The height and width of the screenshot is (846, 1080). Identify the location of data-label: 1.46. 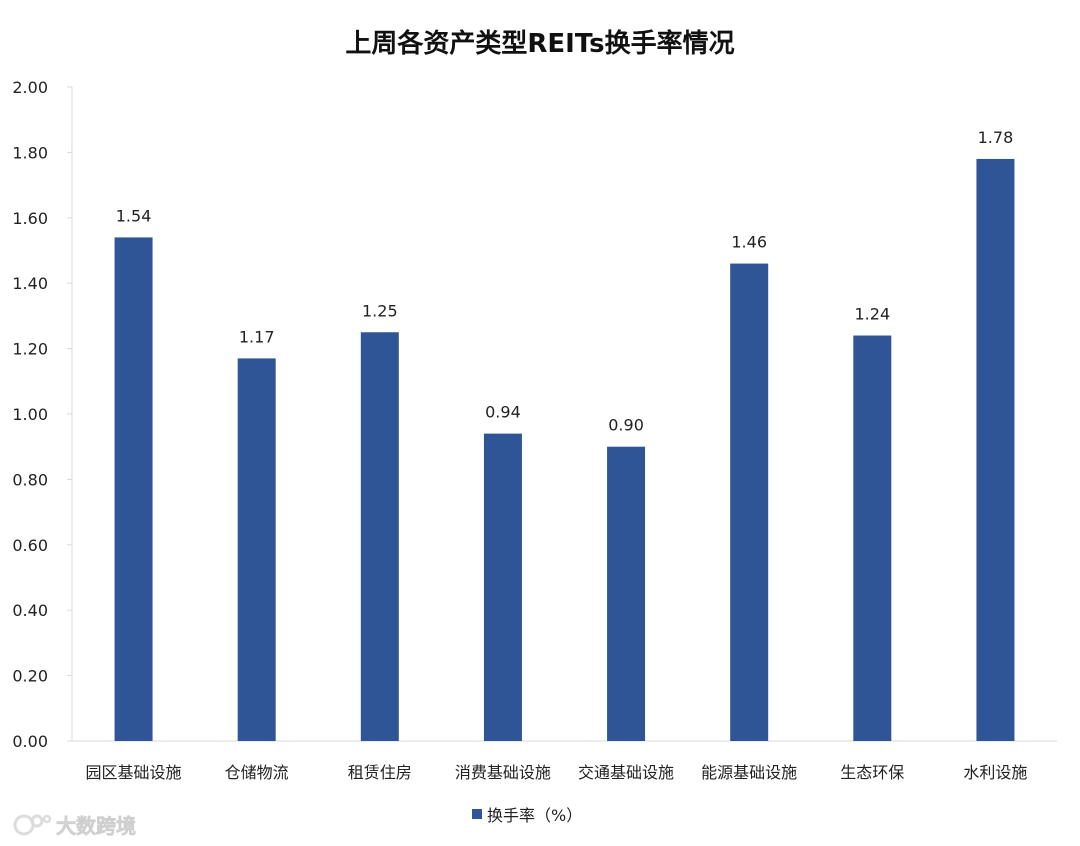
(749, 242).